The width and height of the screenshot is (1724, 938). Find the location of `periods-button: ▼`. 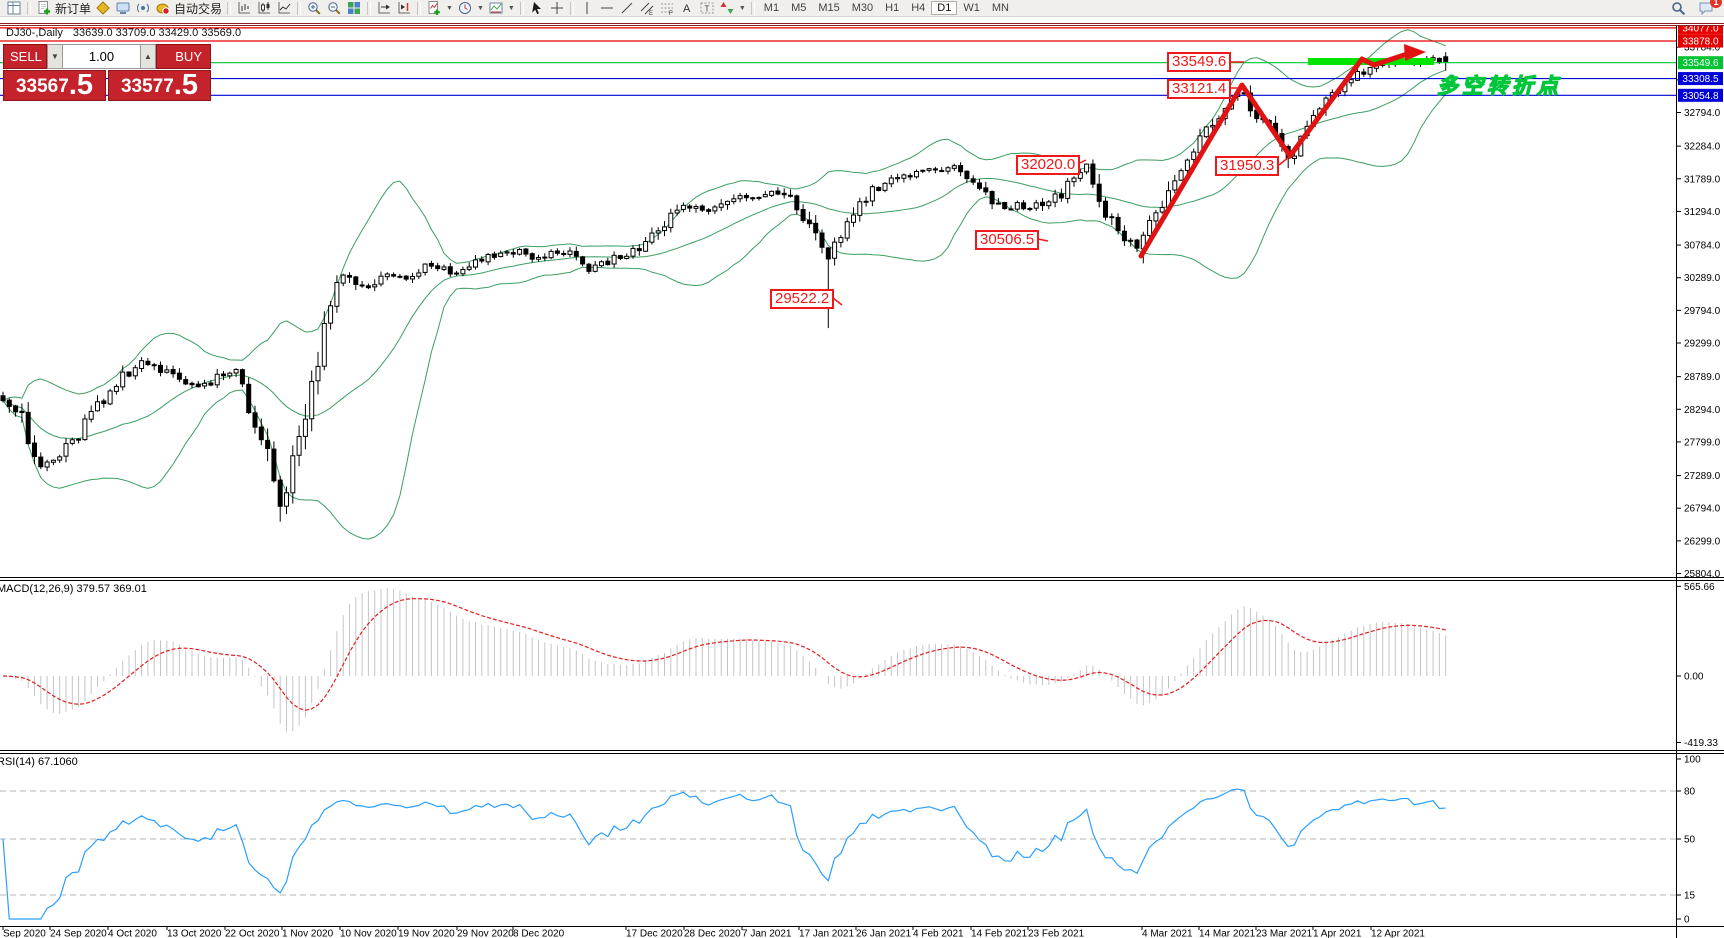

periods-button: ▼ is located at coordinates (470, 8).